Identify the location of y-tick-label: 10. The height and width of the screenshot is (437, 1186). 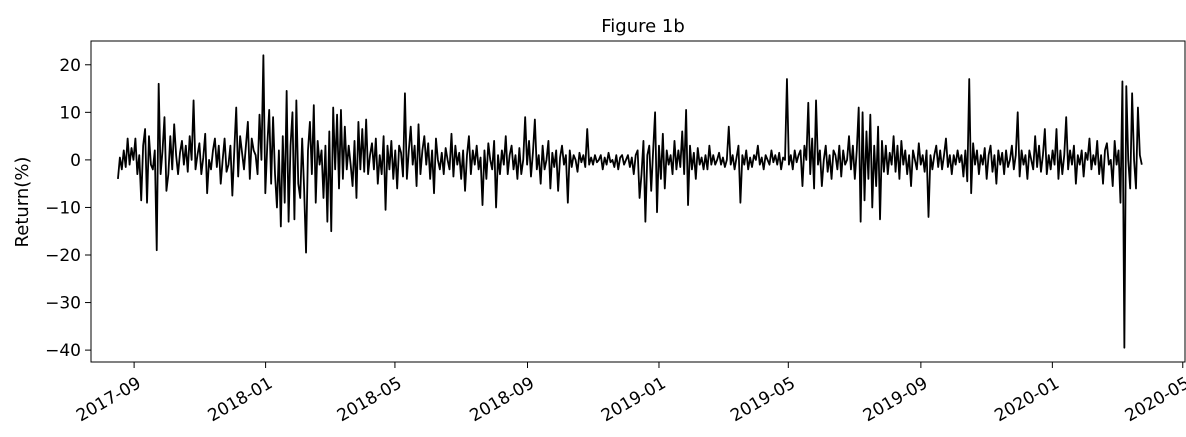
(70, 113).